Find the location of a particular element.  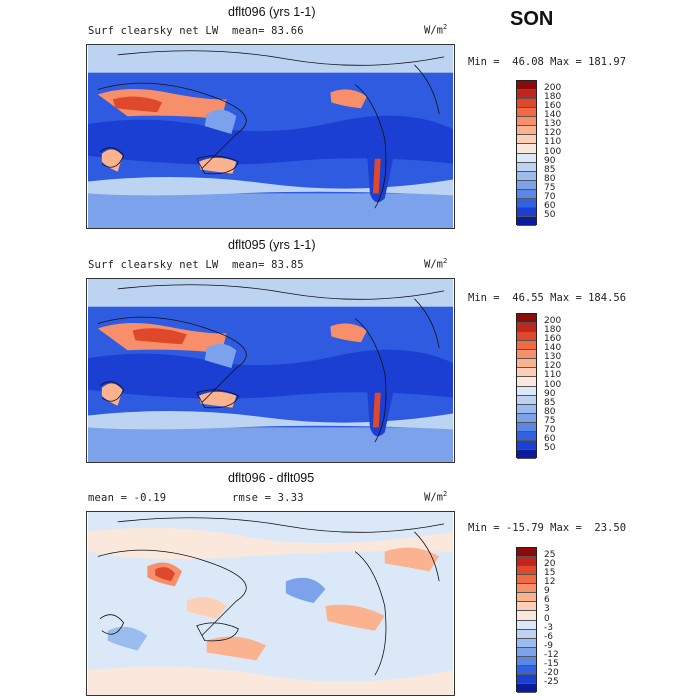

panel-2-colorbar-labels: 200 180 160 140 130 120 110 100 90 85 80 75 70 60 50 is located at coordinates (564, 385).